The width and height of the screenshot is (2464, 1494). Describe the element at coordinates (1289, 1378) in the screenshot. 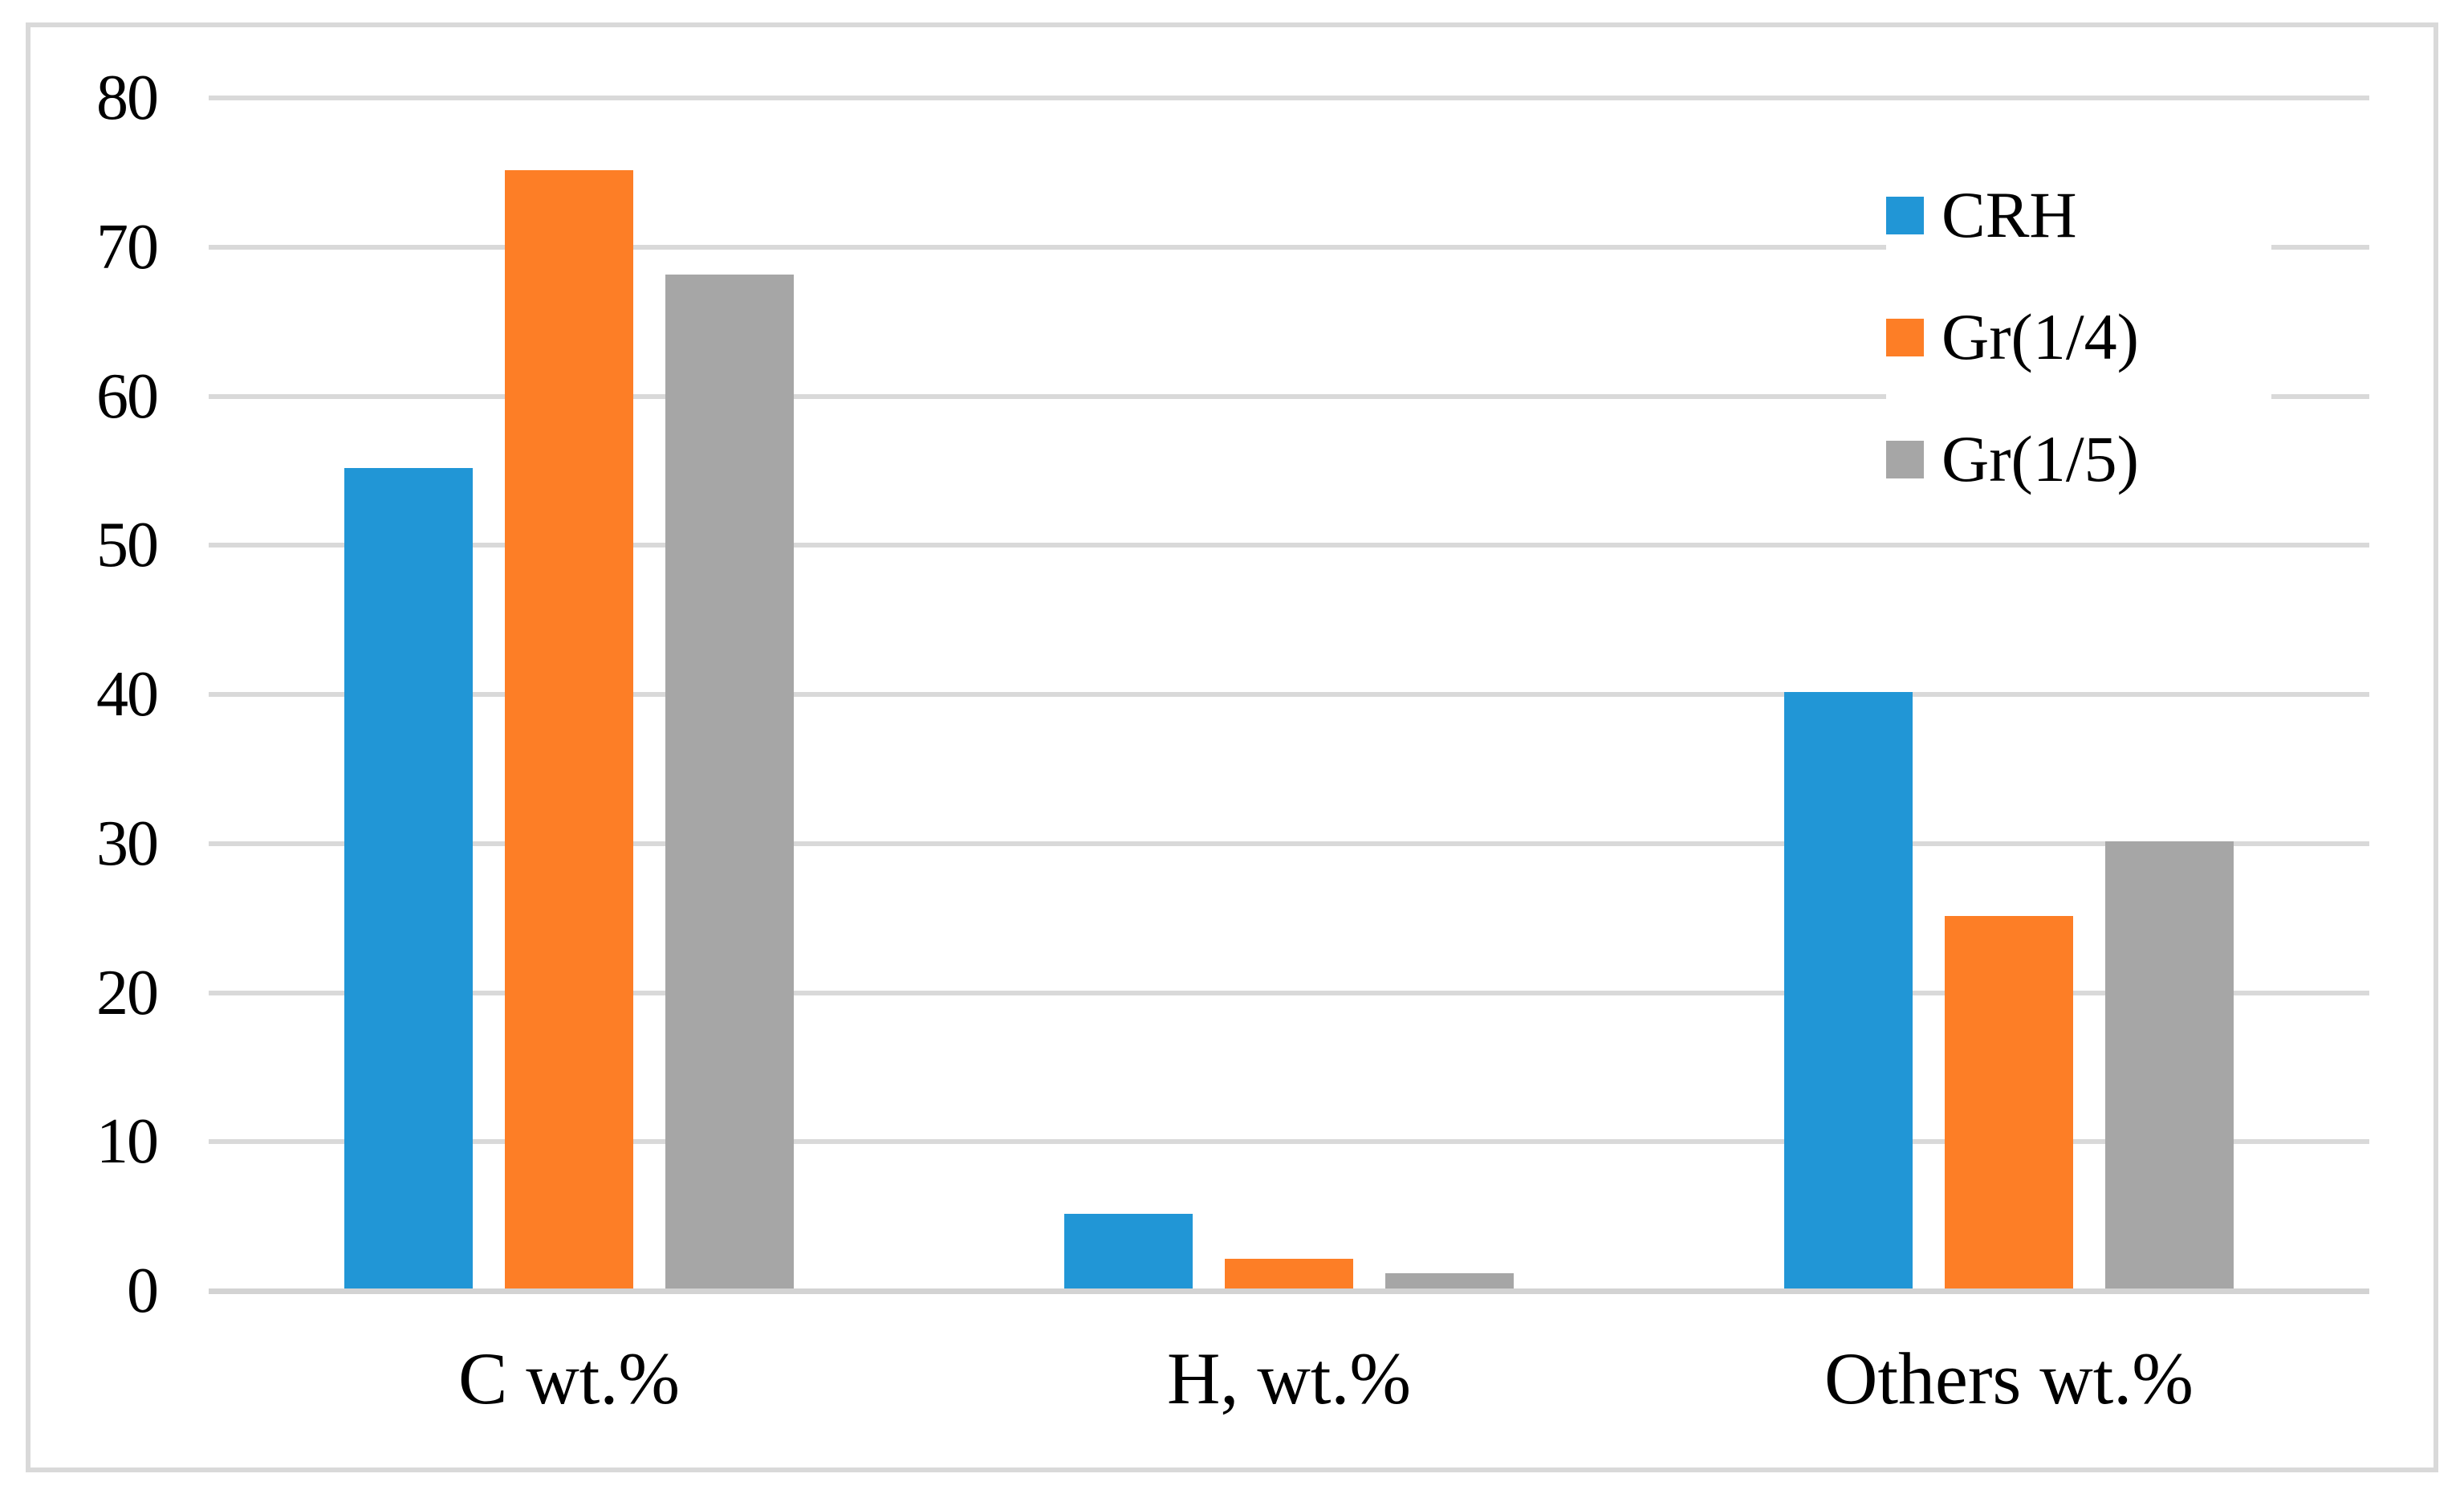

I see `category-label-1: H, wt.%` at that location.